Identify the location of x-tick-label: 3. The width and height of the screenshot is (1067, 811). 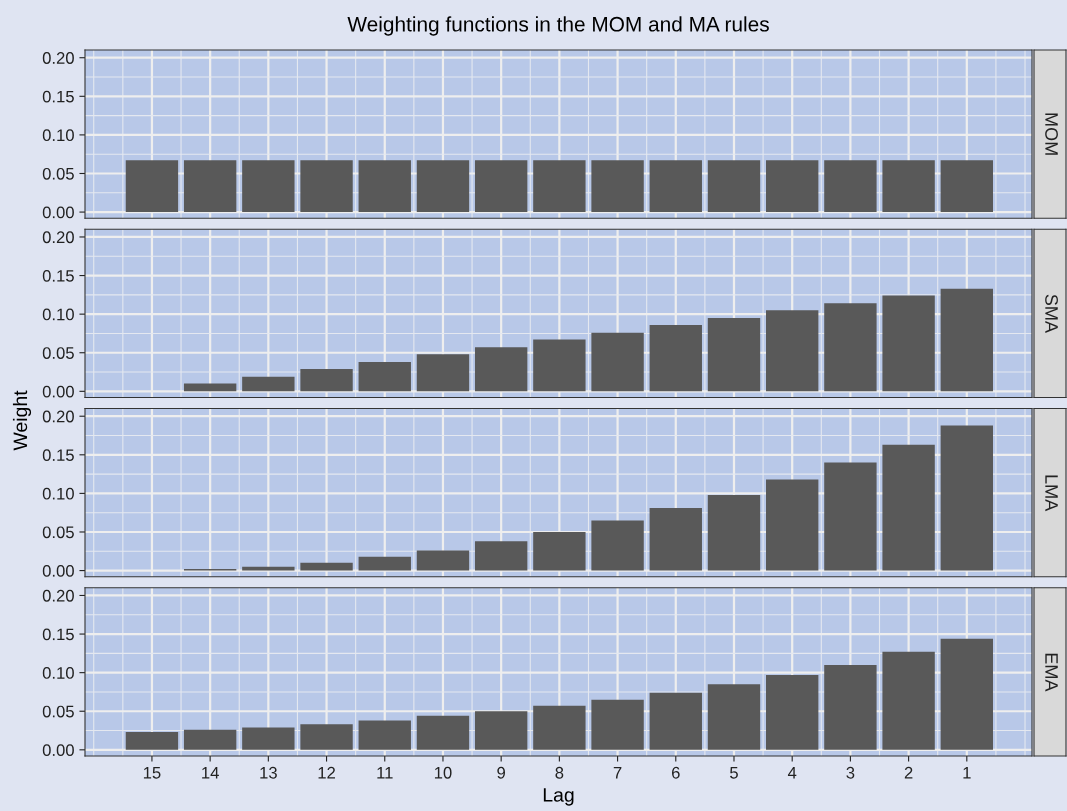
(850, 772).